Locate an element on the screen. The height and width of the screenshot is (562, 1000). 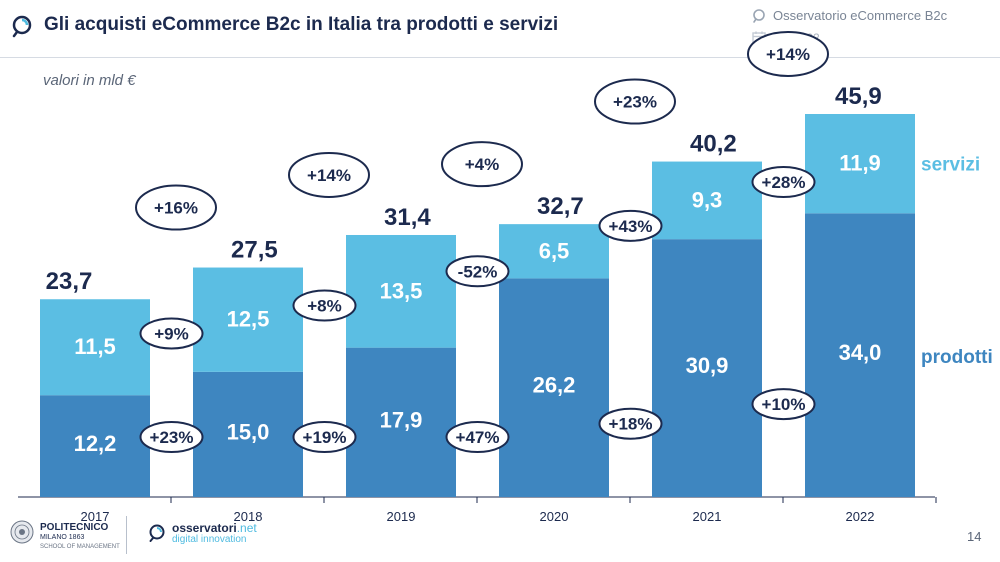
growth-total: +16% is located at coordinates (176, 208).